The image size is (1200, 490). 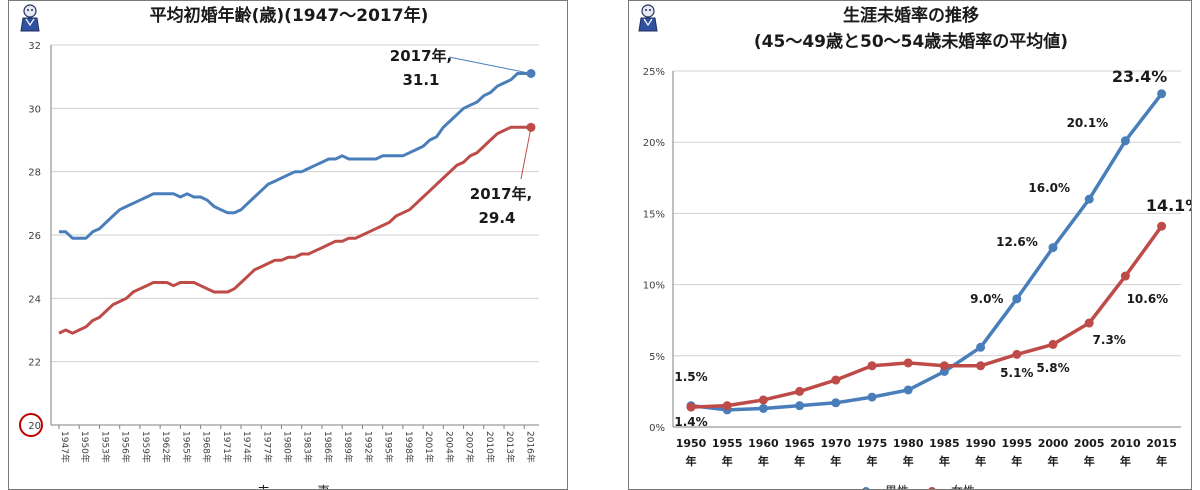 What do you see at coordinates (30, 18) in the screenshot?
I see `mascot-icon` at bounding box center [30, 18].